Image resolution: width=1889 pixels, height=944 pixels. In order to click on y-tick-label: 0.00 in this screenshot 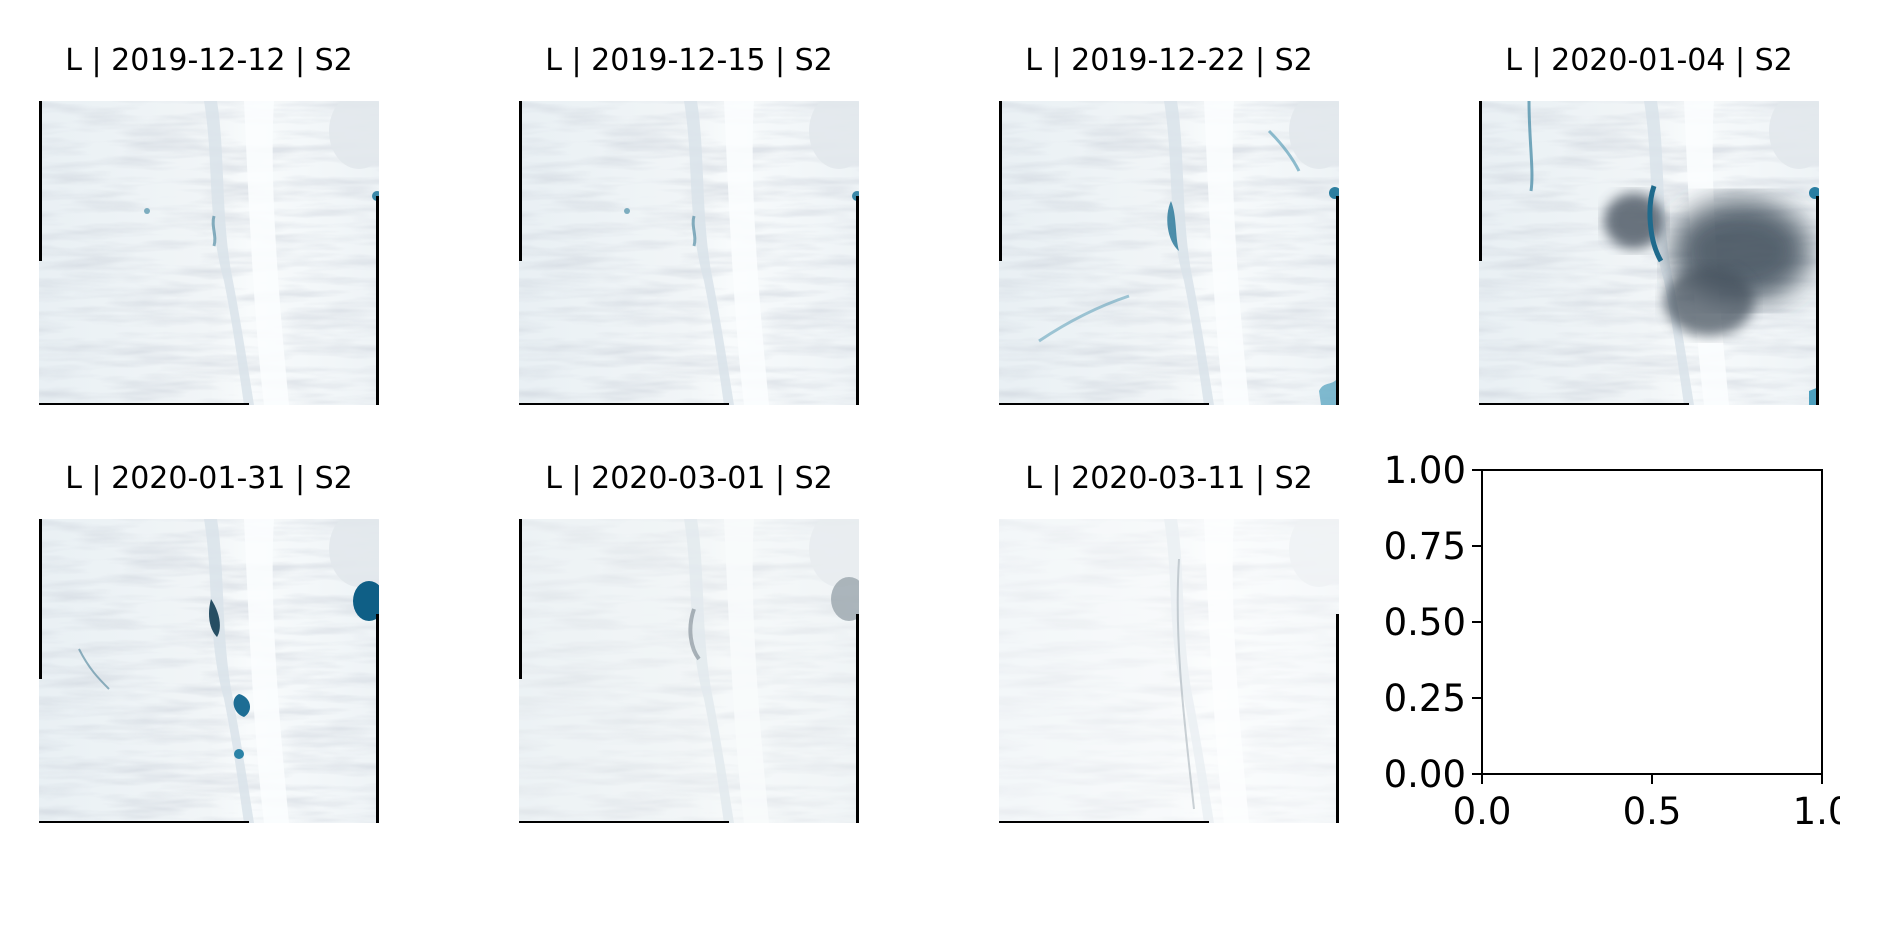, I will do `click(1425, 774)`.